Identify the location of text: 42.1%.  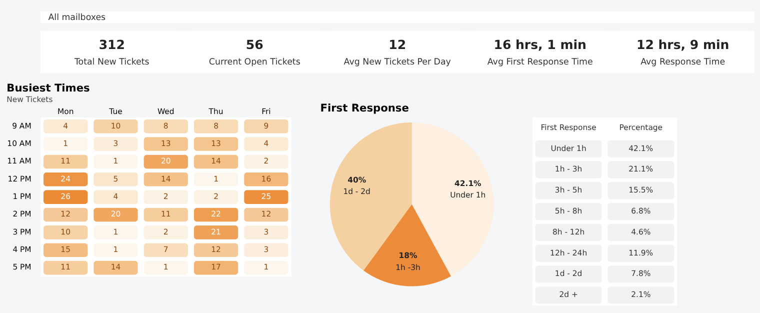
(641, 148).